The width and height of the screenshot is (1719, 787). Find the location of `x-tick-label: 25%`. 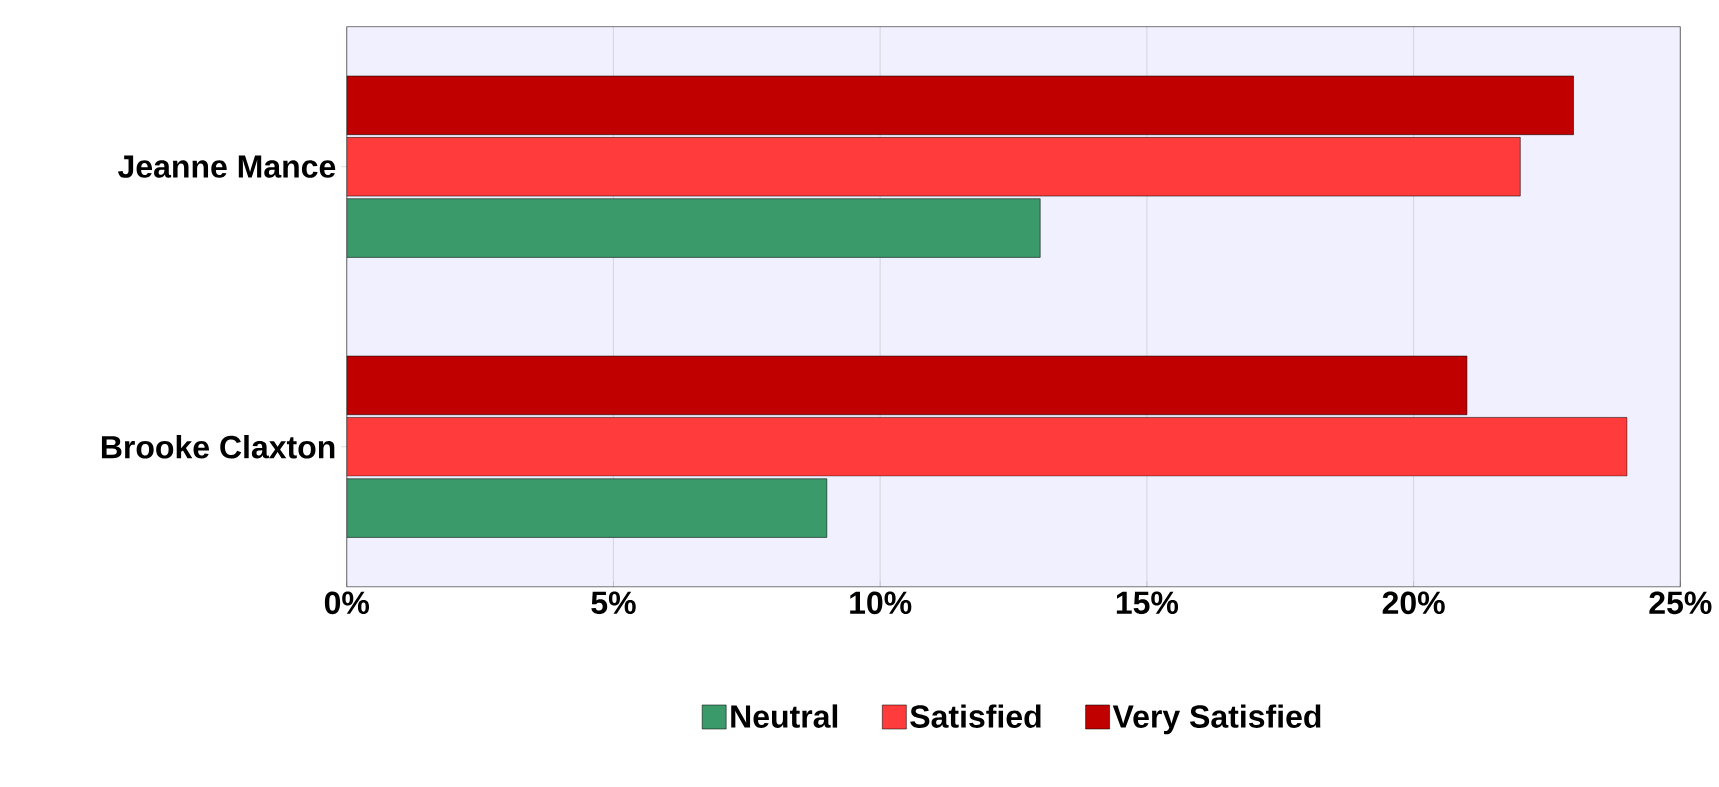

x-tick-label: 25% is located at coordinates (1680, 603).